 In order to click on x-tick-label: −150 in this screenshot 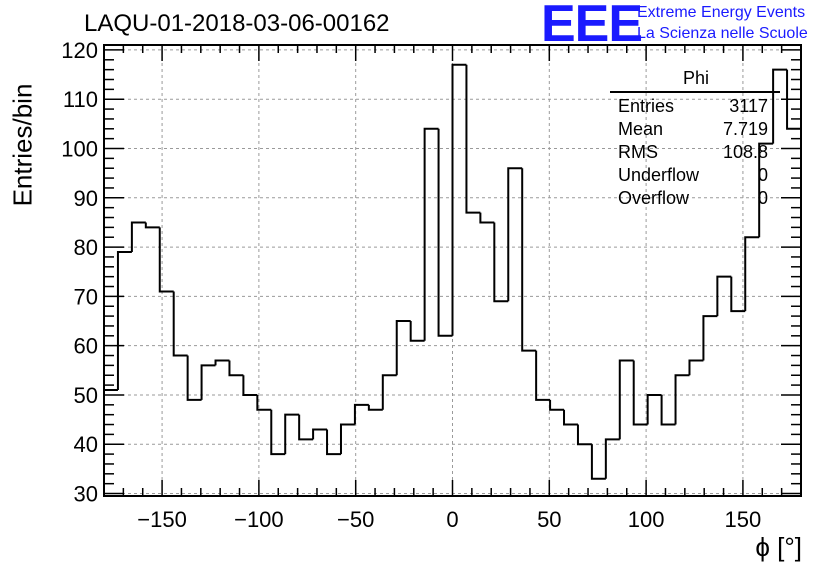, I will do `click(162, 519)`.